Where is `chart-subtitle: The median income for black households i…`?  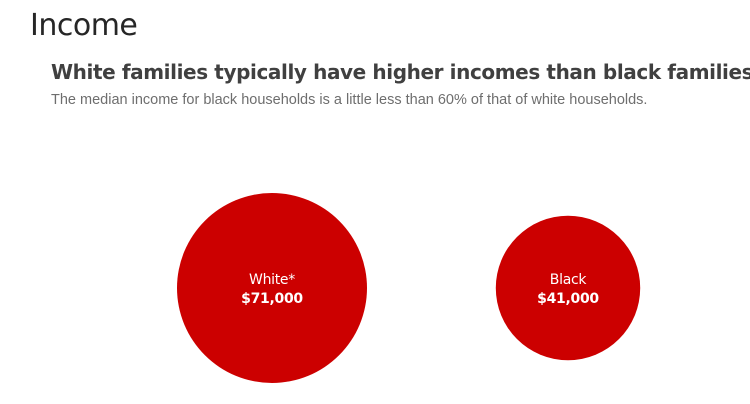
chart-subtitle: The median income for black households i… is located at coordinates (349, 100).